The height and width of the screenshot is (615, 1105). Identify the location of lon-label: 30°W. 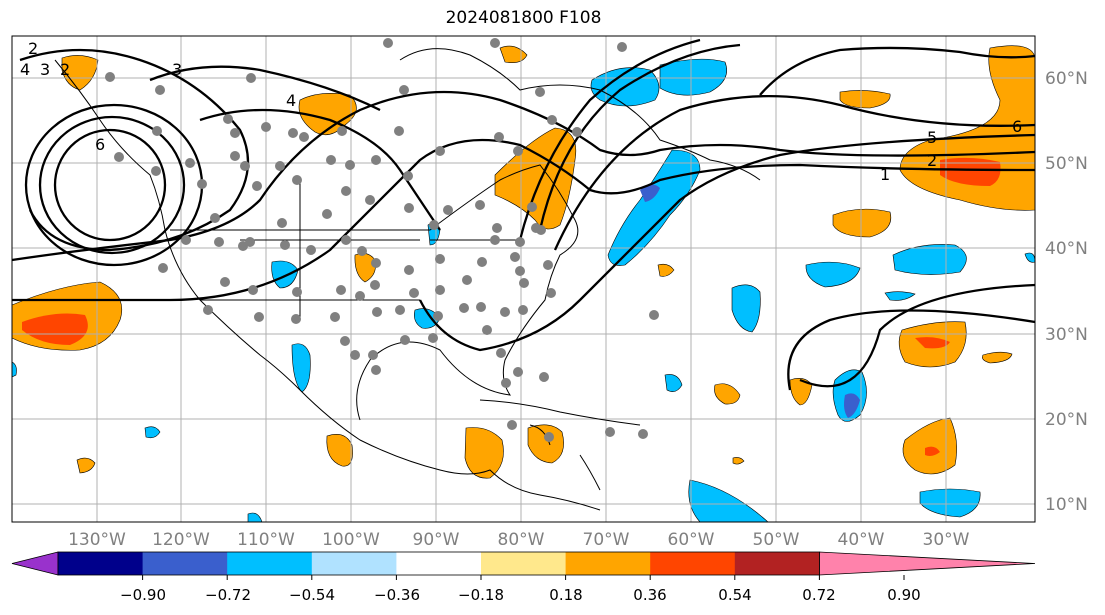
(946, 540).